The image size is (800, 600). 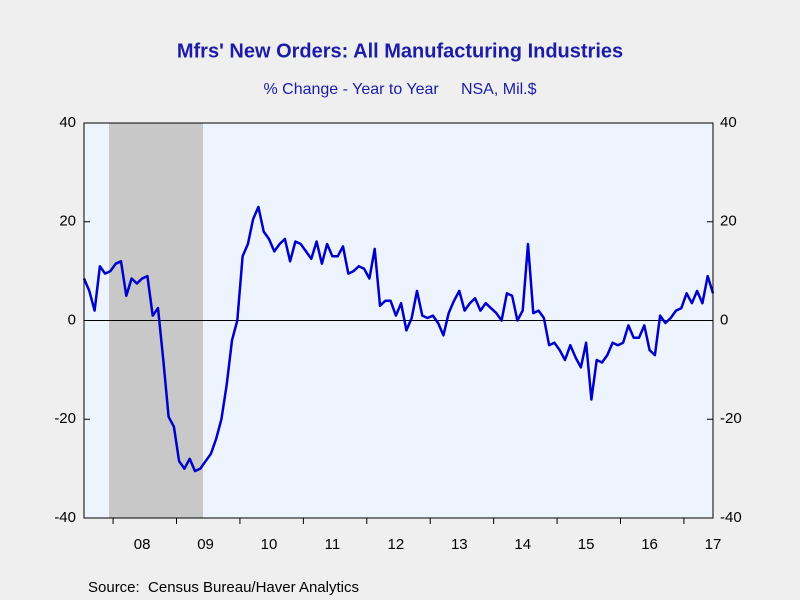 I want to click on x-tick-label: 11, so click(x=333, y=544).